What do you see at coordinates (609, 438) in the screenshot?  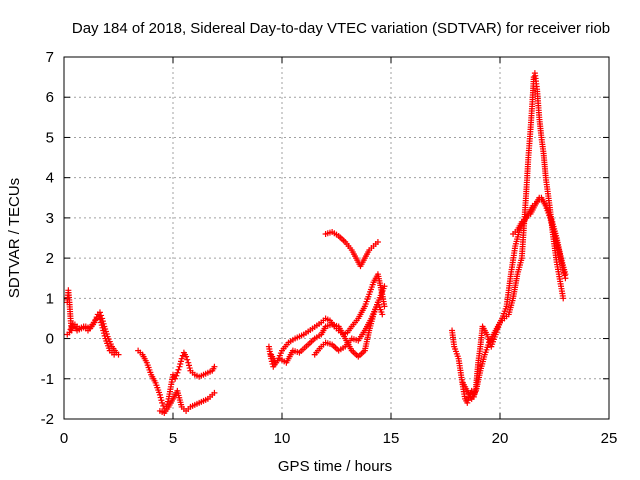 I see `x-tick-label: 25` at bounding box center [609, 438].